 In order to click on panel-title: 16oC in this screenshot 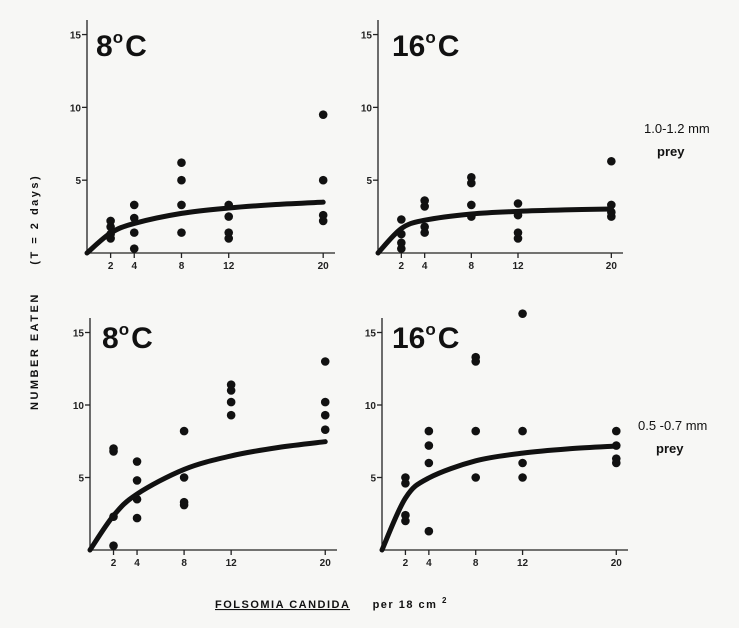, I will do `click(425, 45)`.